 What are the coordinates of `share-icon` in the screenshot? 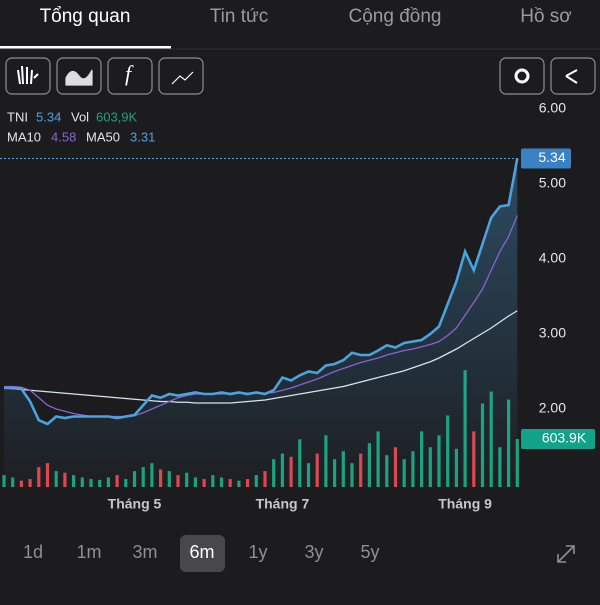 It's located at (571, 76).